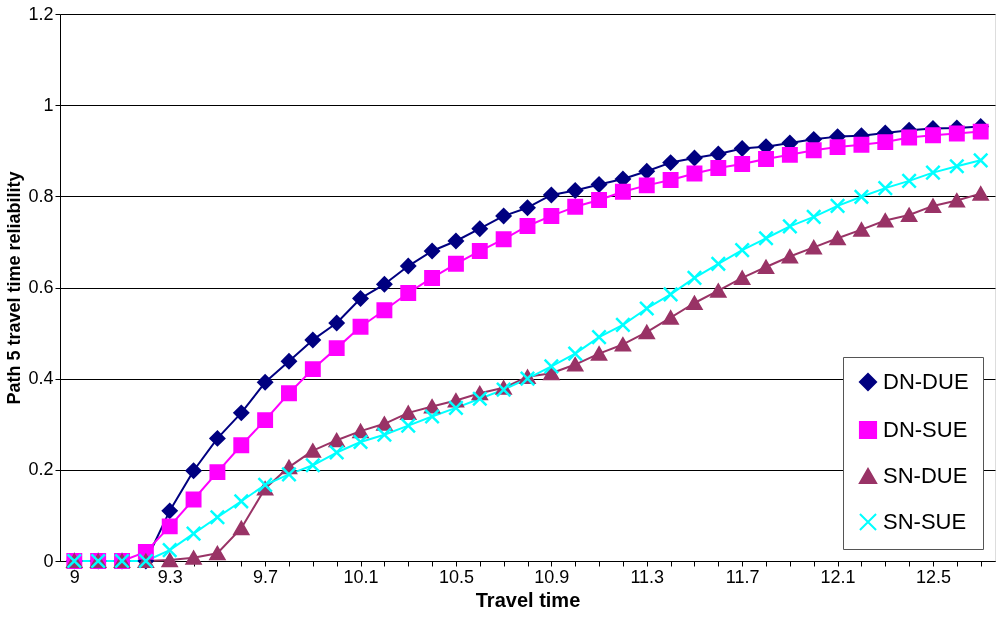 The image size is (1007, 621). What do you see at coordinates (41, 287) in the screenshot?
I see `y-tick-label: 0.6` at bounding box center [41, 287].